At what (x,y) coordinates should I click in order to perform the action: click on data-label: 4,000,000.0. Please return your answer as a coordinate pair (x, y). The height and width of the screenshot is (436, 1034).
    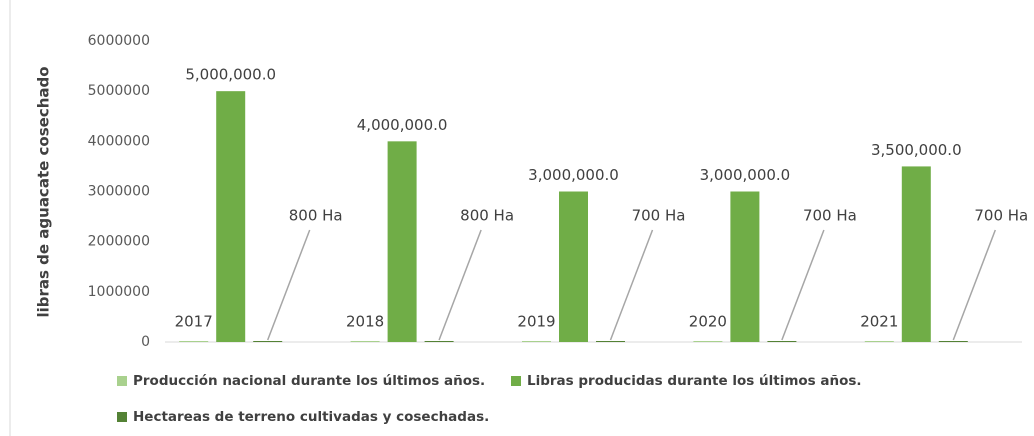
    Looking at the image, I should click on (402, 125).